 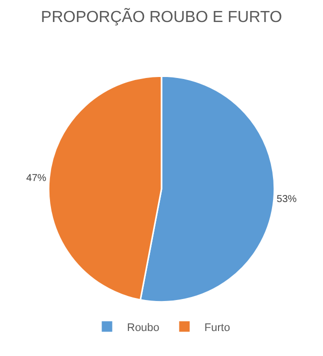 What do you see at coordinates (36, 178) in the screenshot?
I see `data-label: 47%` at bounding box center [36, 178].